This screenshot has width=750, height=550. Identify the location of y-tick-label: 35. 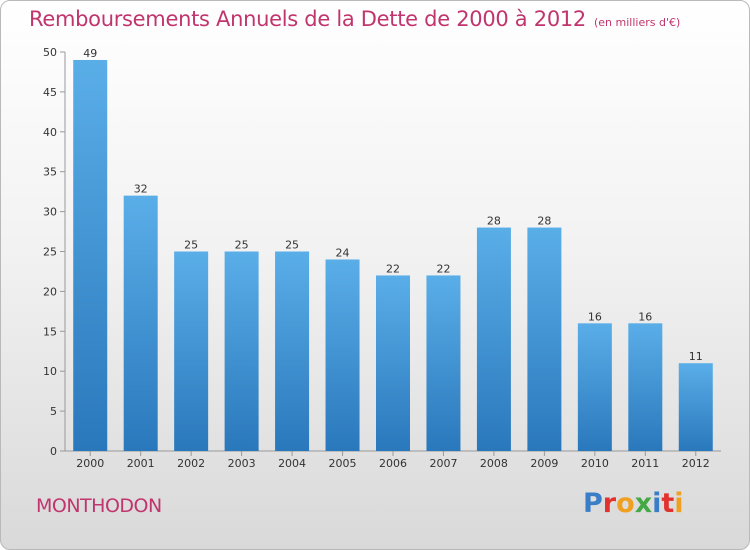
(50, 172).